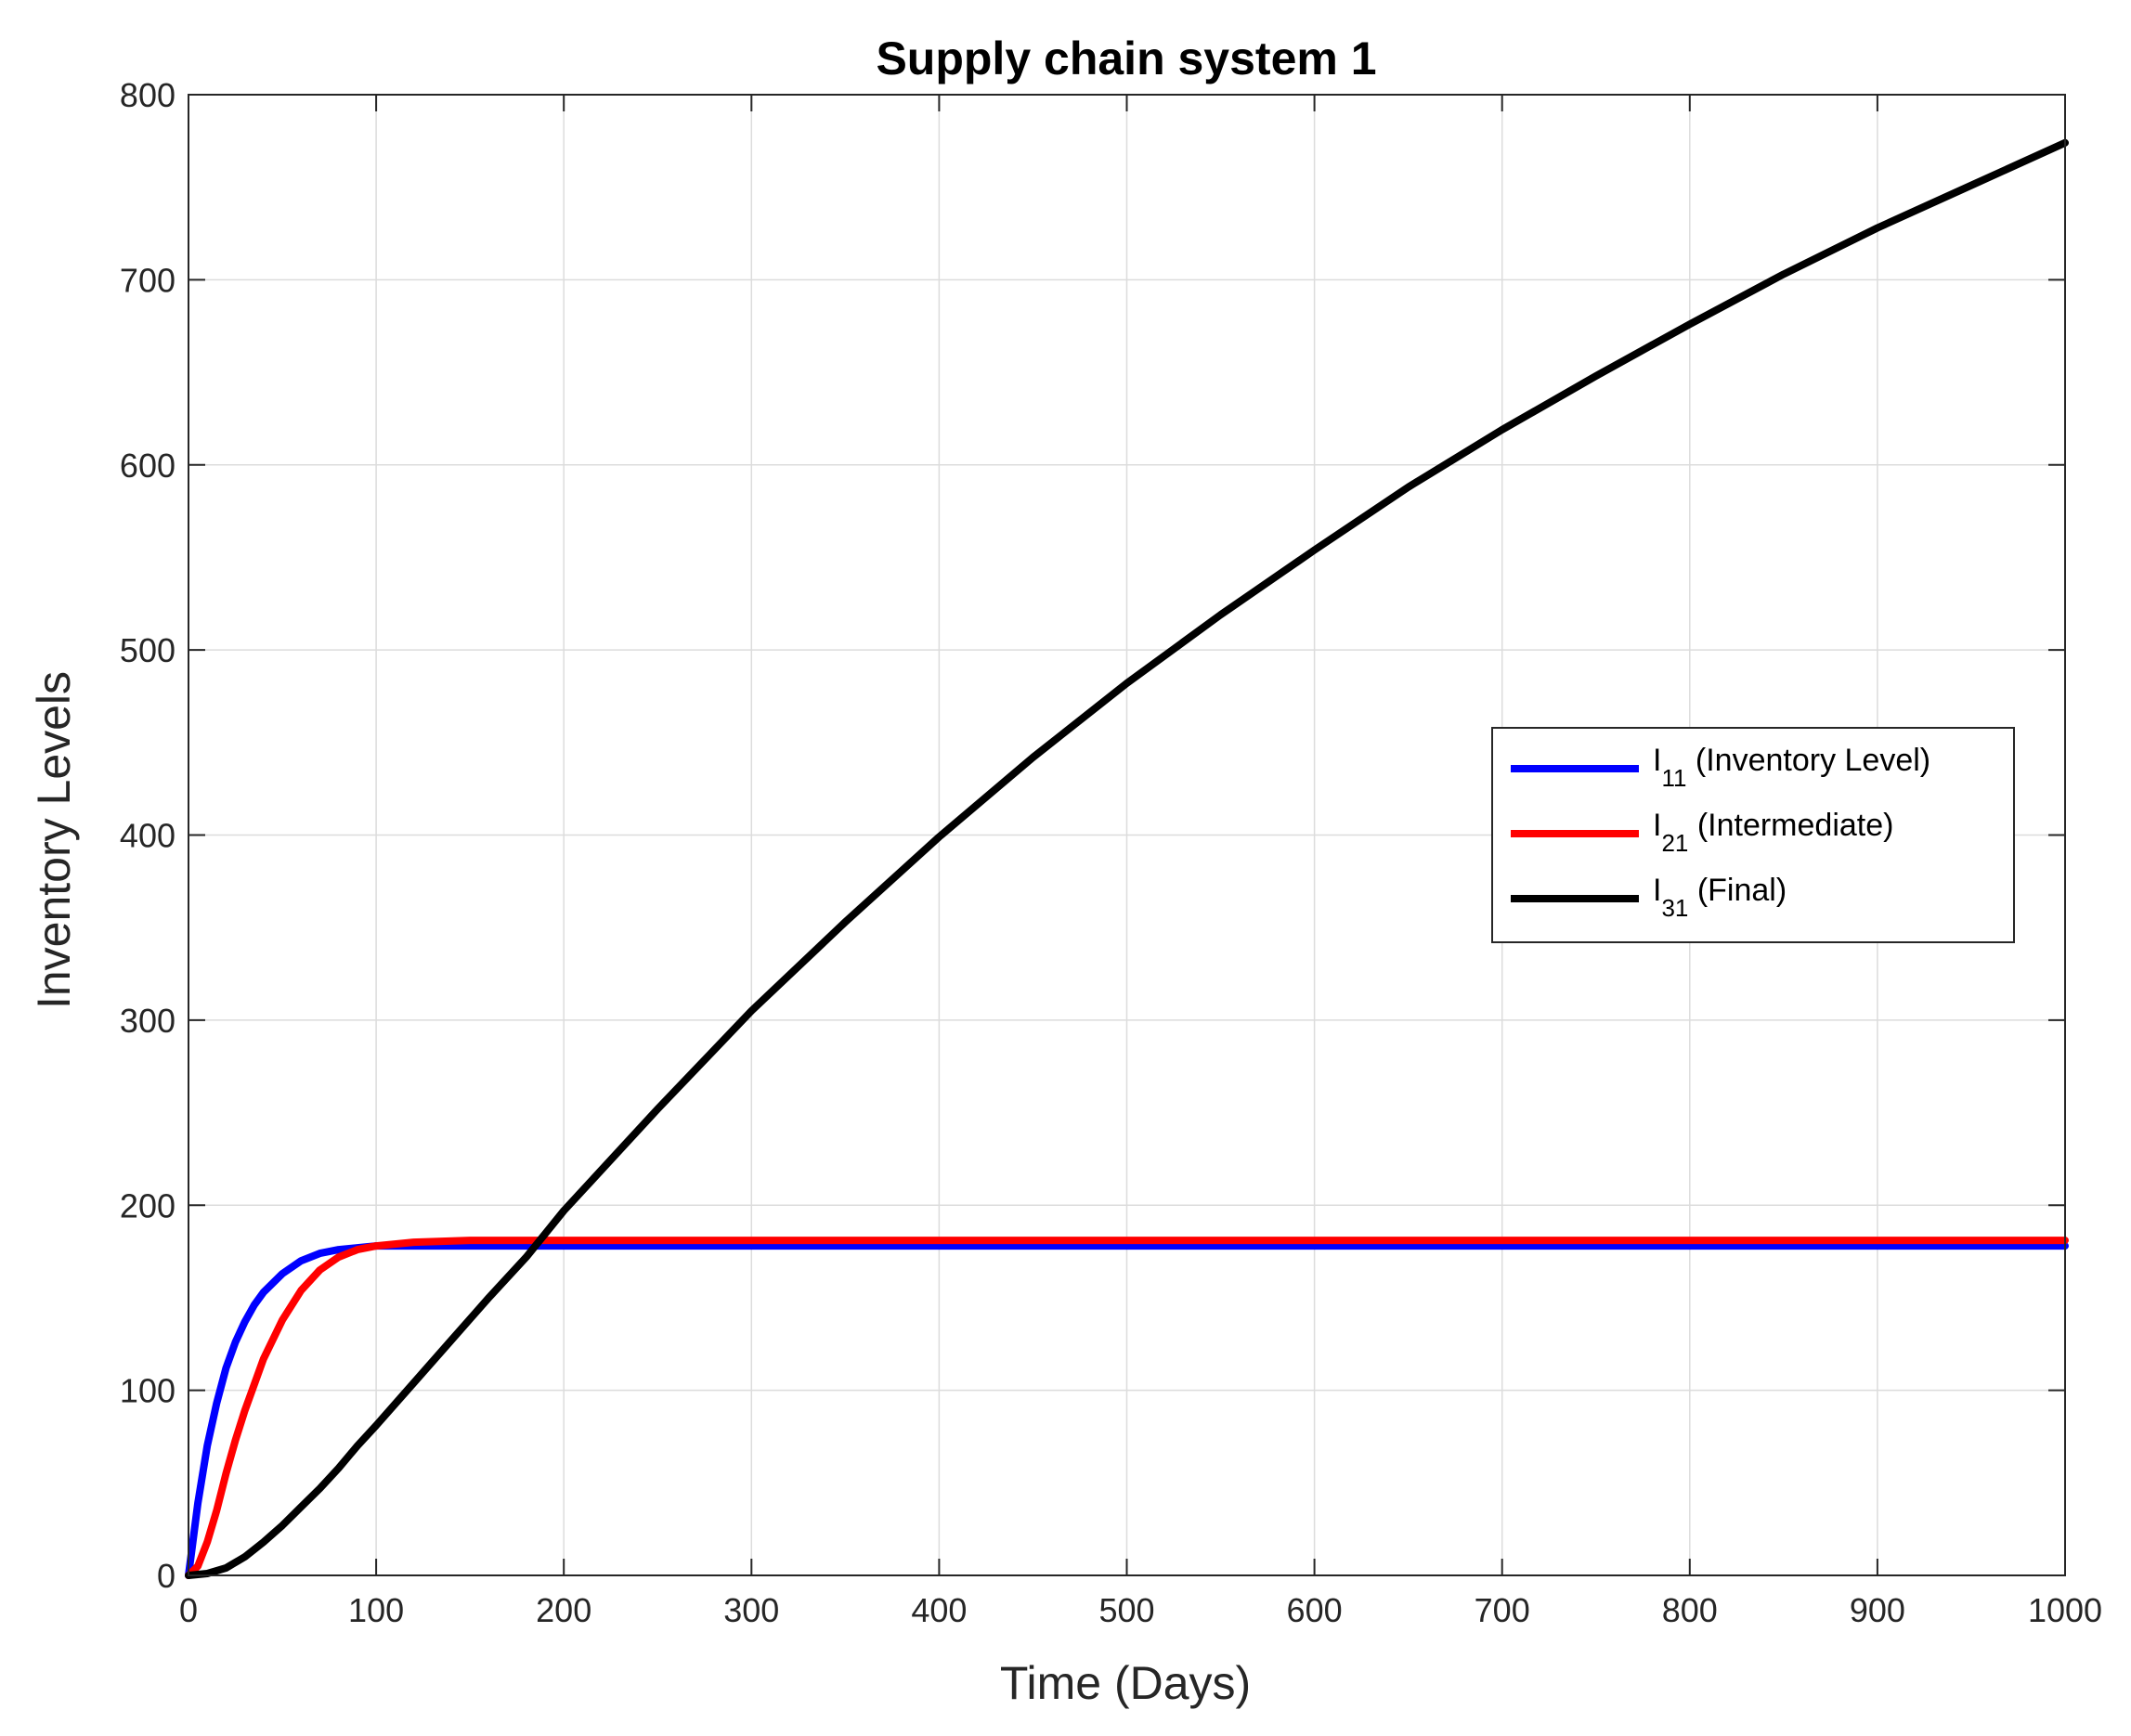 The image size is (2131, 1736). Describe the element at coordinates (1673, 778) in the screenshot. I see `legend-label-subscript: 11` at that location.